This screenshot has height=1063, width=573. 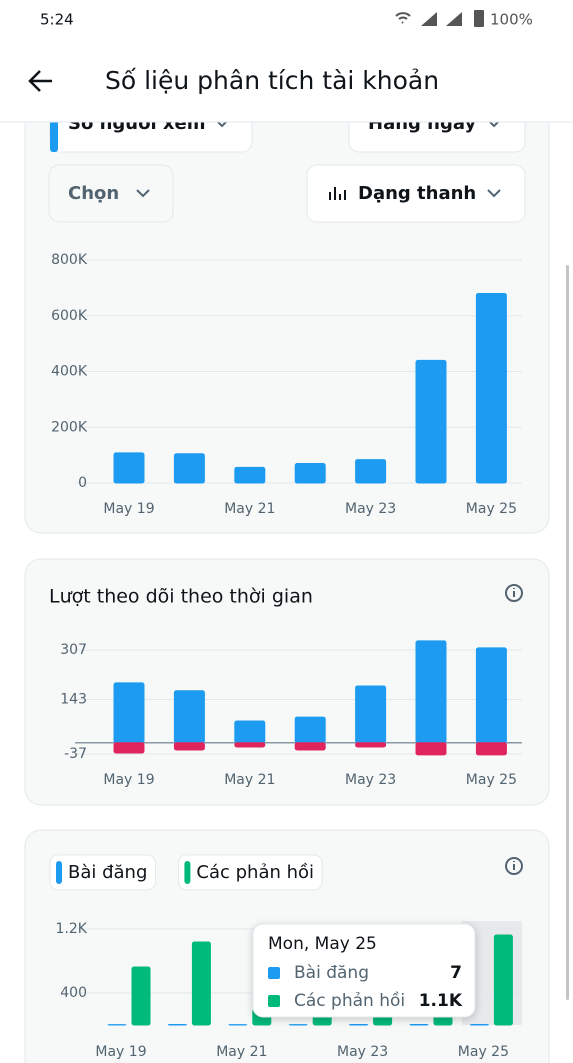 What do you see at coordinates (93, 193) in the screenshot?
I see `dropdown-label: Chọn` at bounding box center [93, 193].